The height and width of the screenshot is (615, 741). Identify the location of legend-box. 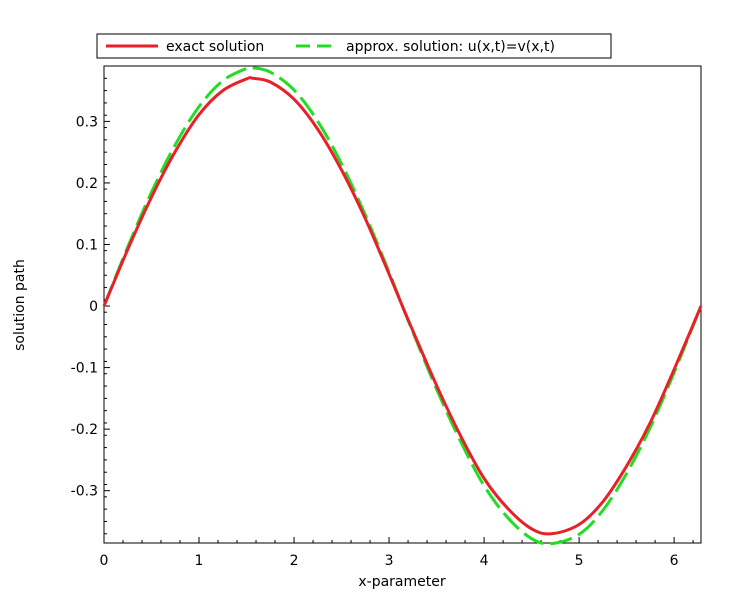
(354, 46).